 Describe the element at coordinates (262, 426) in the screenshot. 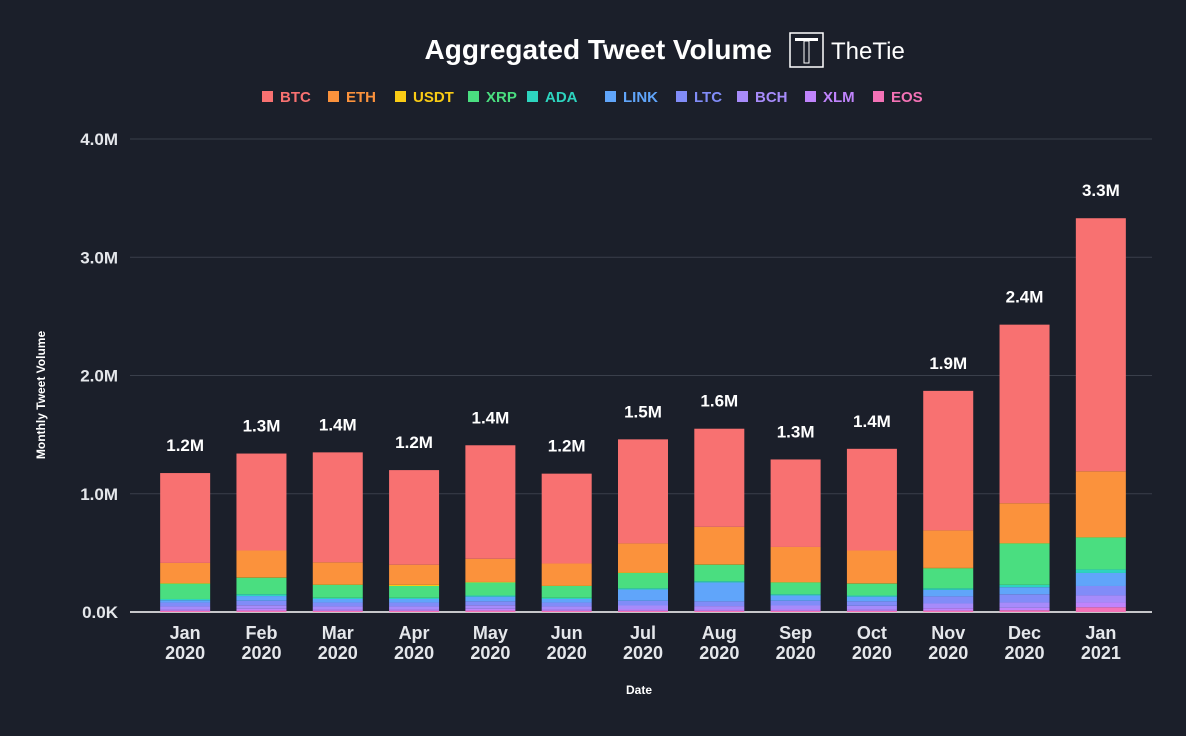

I see `bar-total-label: 1.3M` at that location.